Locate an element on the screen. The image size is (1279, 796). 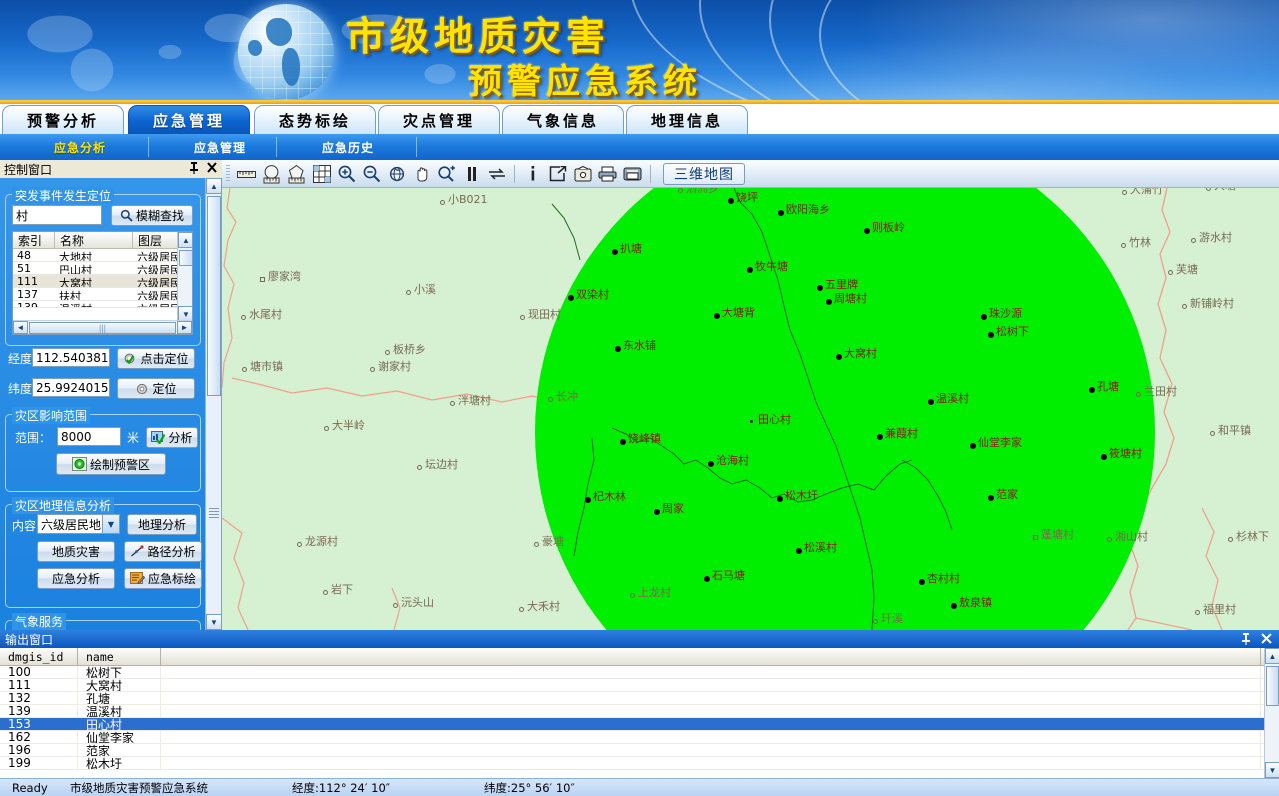
pan-hand-icon is located at coordinates (421, 174).